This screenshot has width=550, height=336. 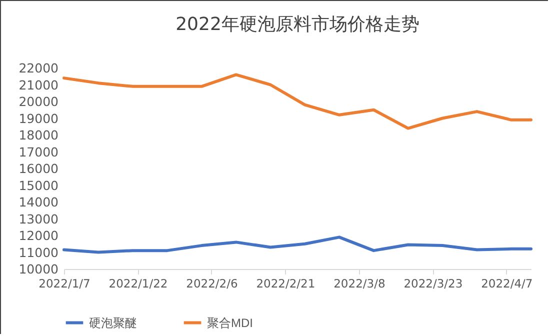 What do you see at coordinates (38, 235) in the screenshot?
I see `y-tick-label: 12000` at bounding box center [38, 235].